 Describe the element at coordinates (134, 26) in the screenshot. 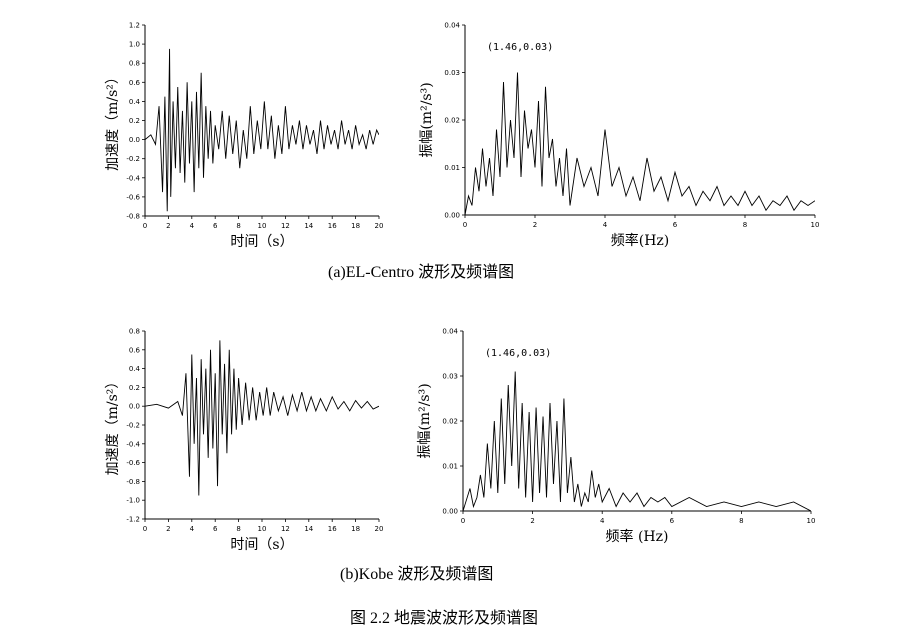

I see `y-tick-label: 1.2` at that location.